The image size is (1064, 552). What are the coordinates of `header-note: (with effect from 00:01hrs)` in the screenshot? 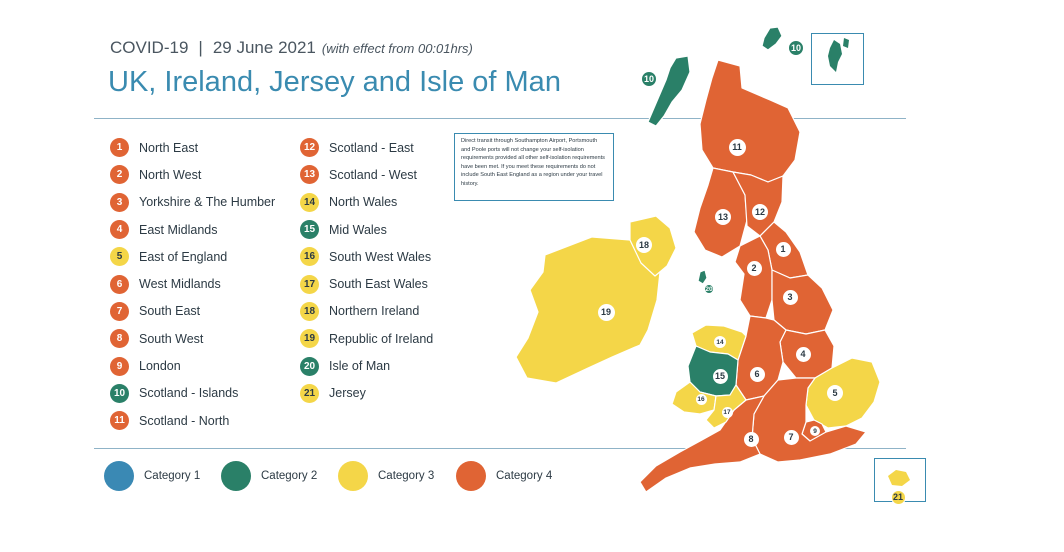 It's located at (397, 48).